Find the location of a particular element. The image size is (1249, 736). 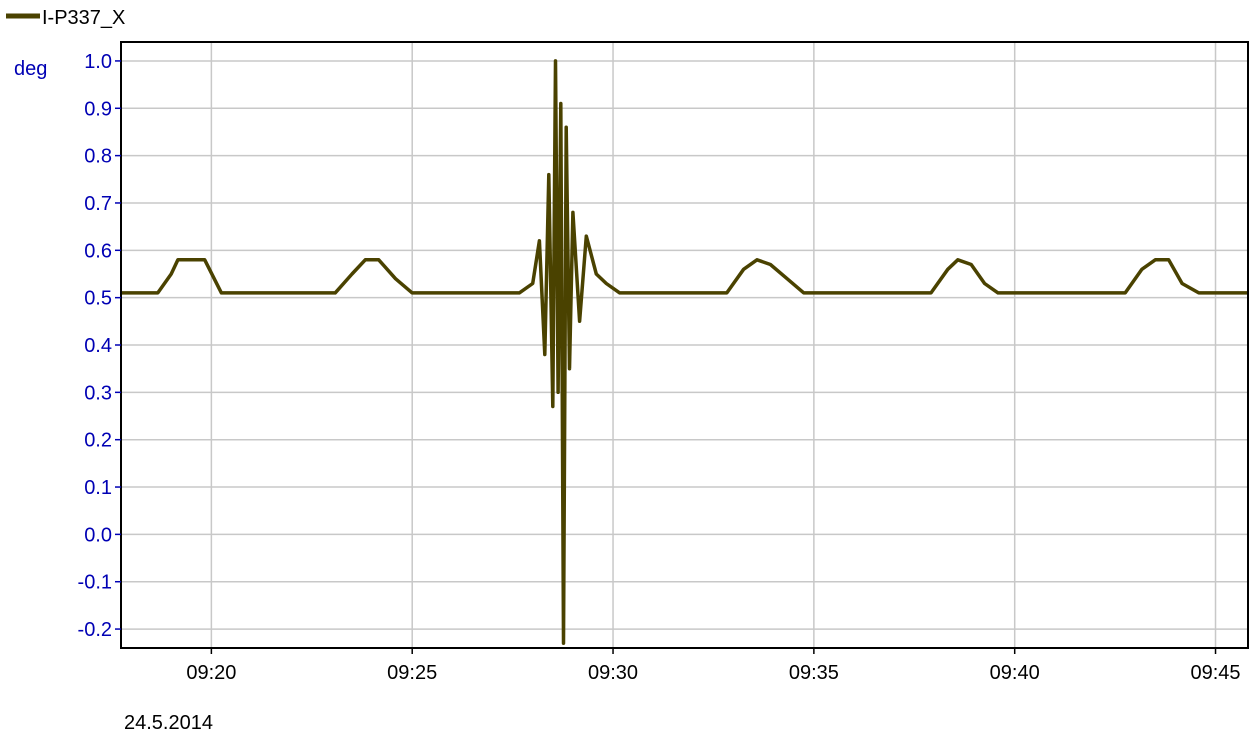

y-tick-label: -0.2 is located at coordinates (95, 630).